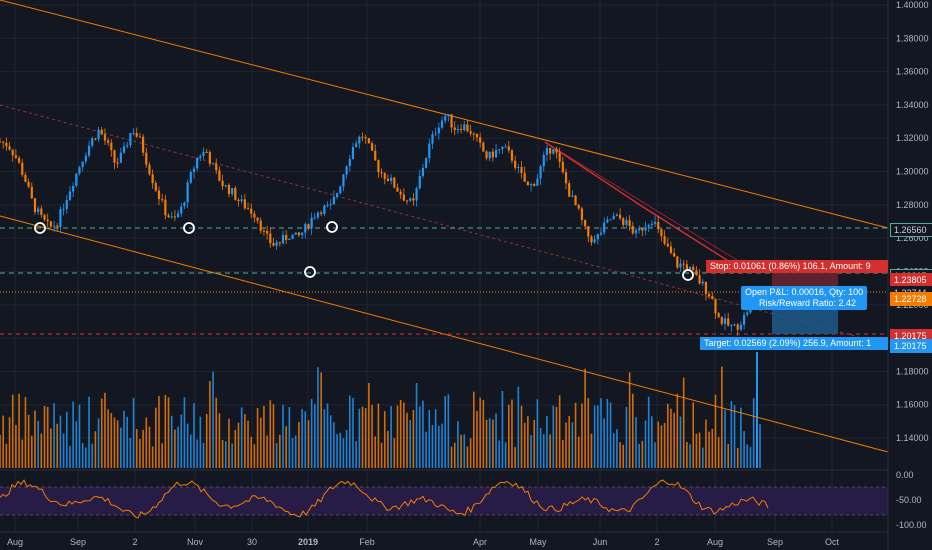 The width and height of the screenshot is (932, 550). I want to click on time-tick-label: 30, so click(252, 542).